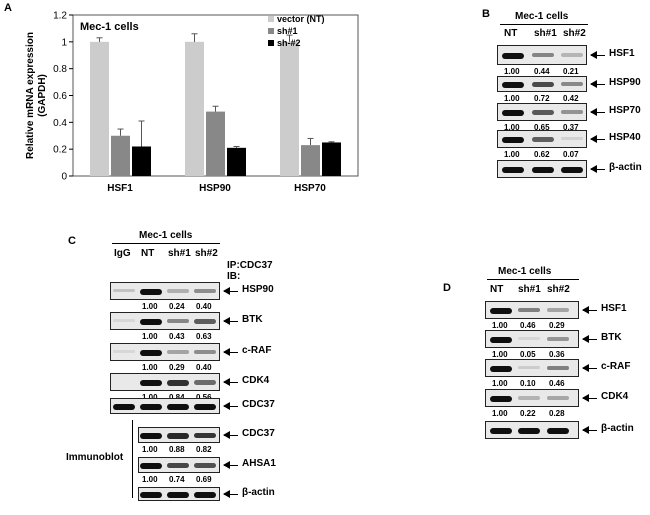 This screenshot has height=515, width=650. I want to click on blot-label: CDK4, so click(615, 396).